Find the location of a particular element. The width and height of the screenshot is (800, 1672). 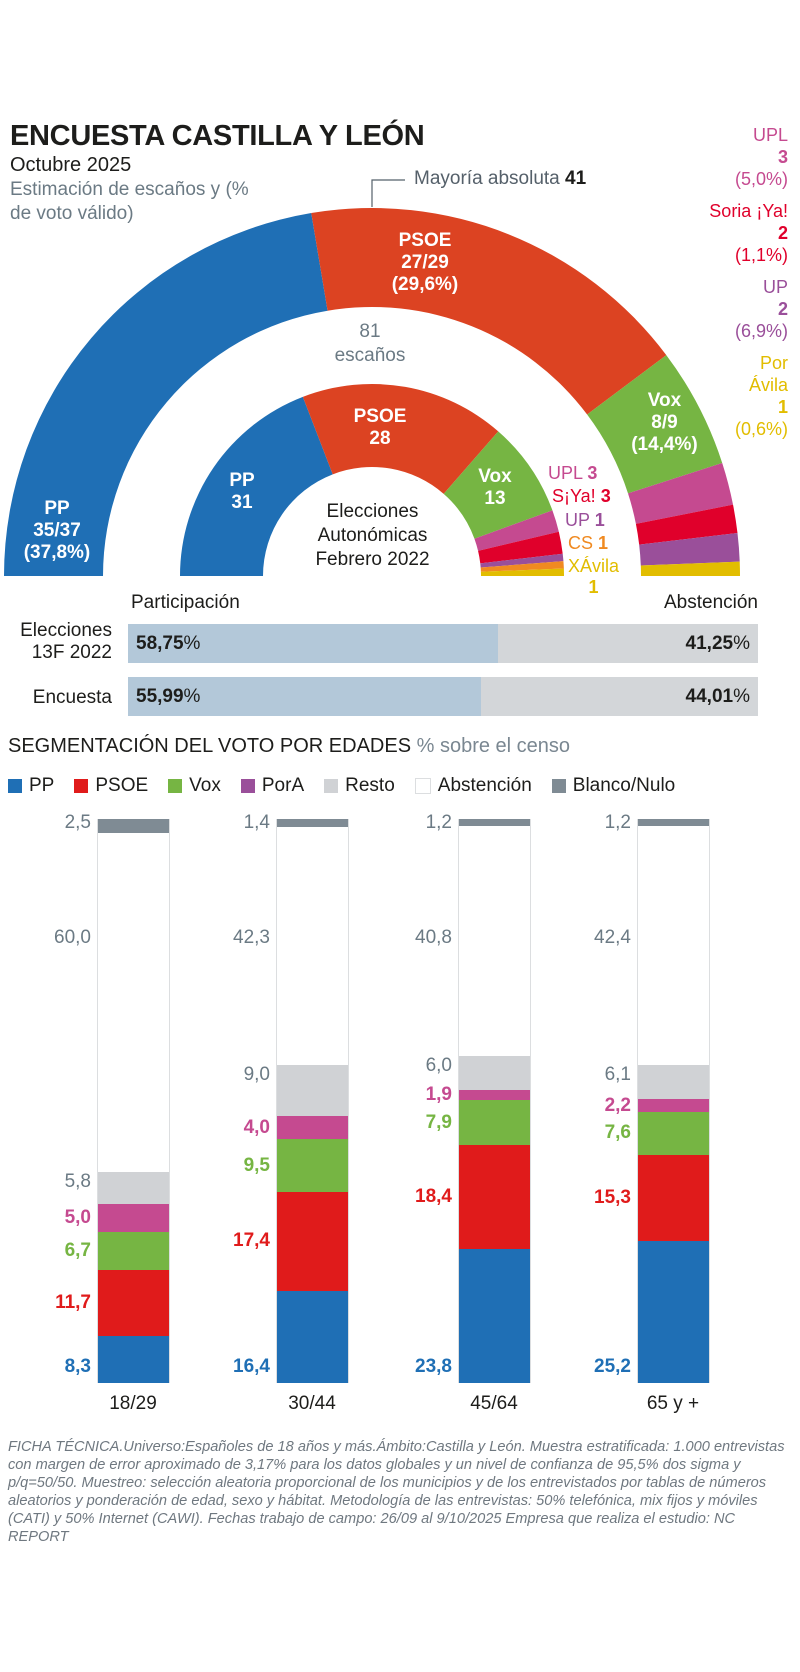

label-line: (5,0%) is located at coordinates (761, 179).